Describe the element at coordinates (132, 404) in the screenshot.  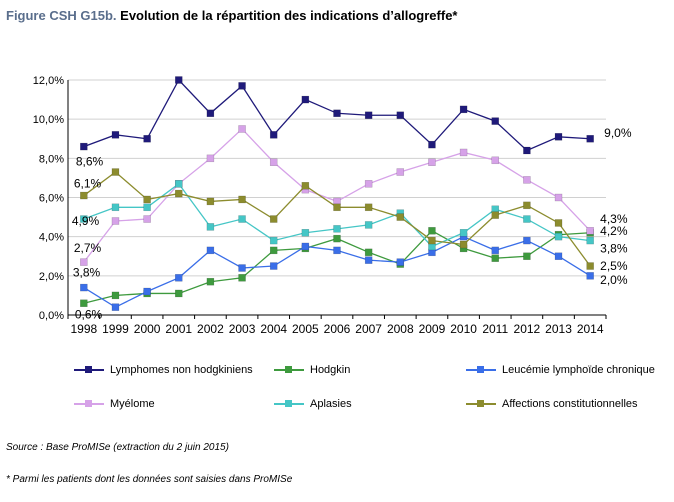
I see `legend-label: Myélome` at that location.